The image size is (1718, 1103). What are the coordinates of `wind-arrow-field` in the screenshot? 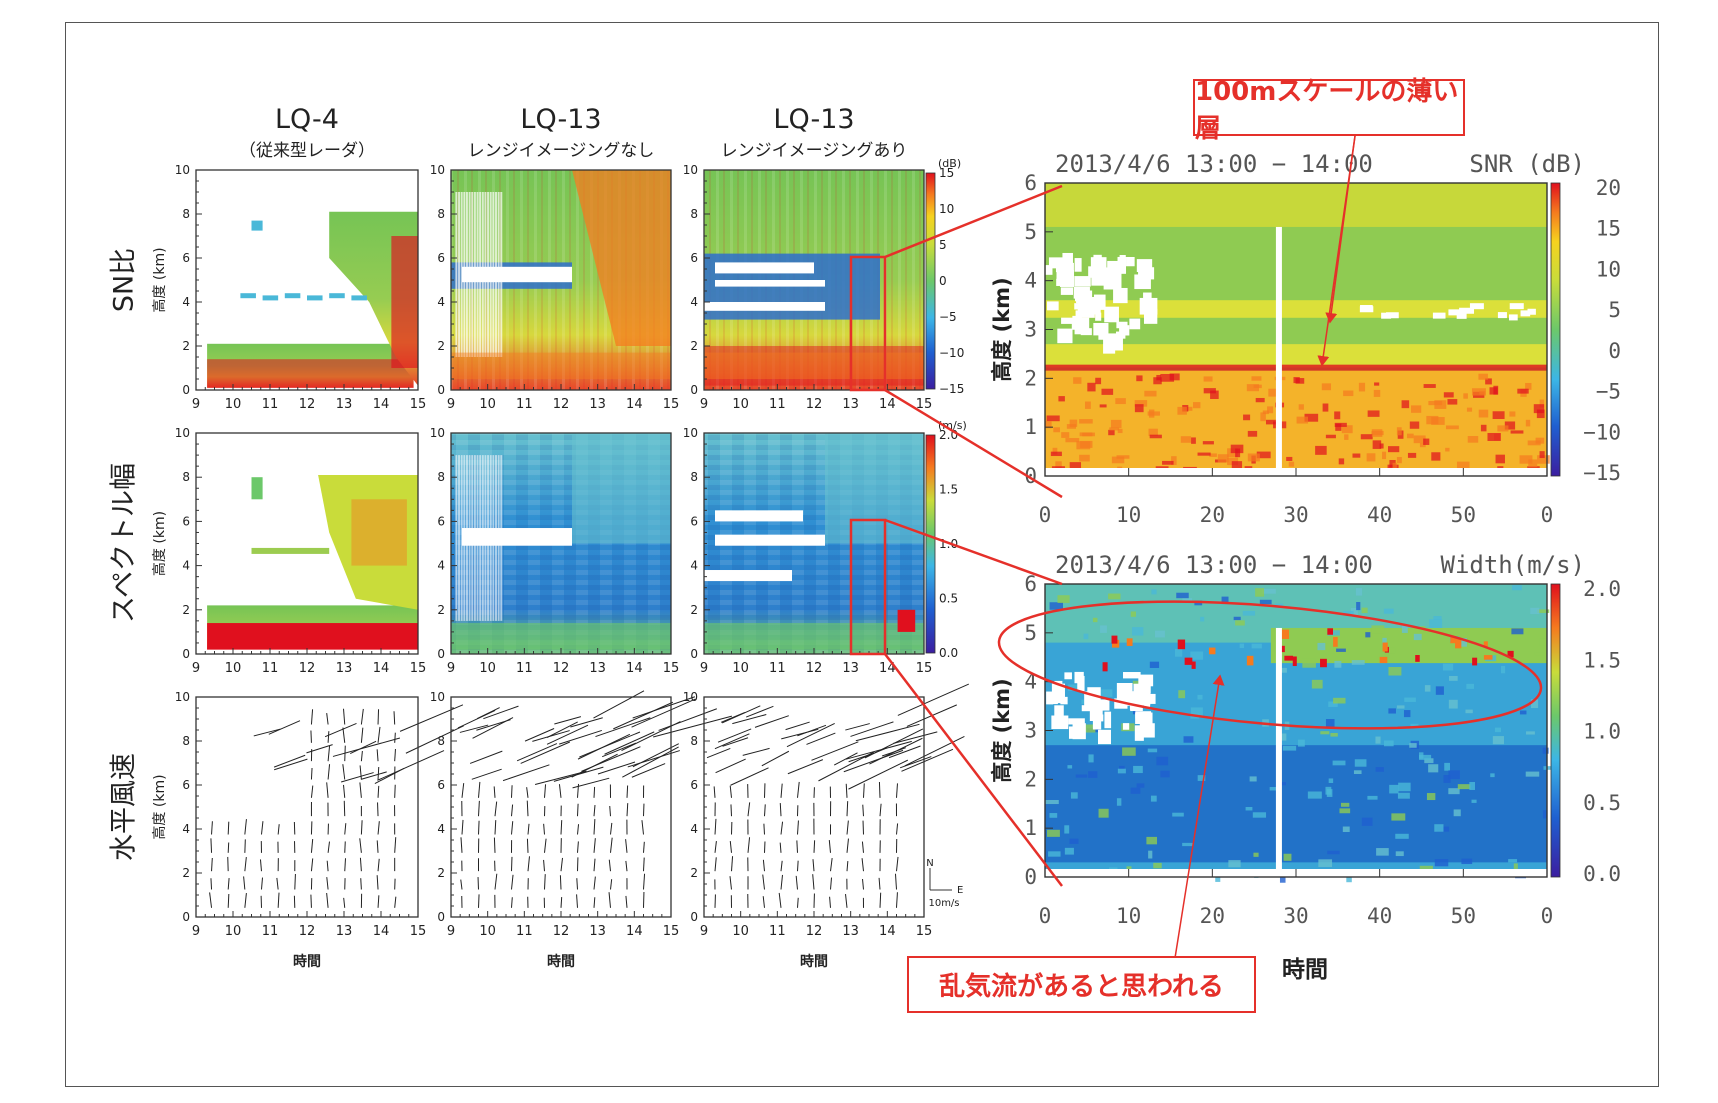 It's located at (838, 795).